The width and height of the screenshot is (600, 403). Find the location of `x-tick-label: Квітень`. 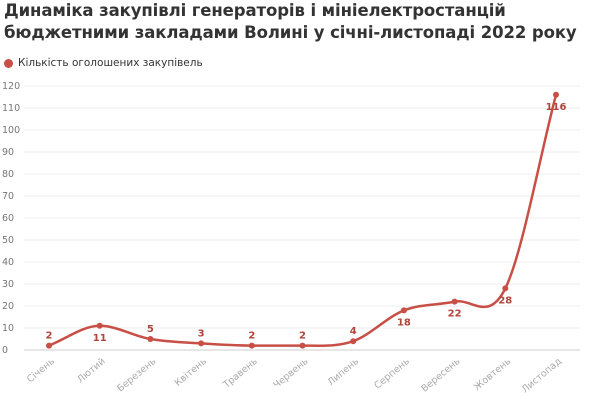

x-tick-label: Квітень is located at coordinates (191, 372).